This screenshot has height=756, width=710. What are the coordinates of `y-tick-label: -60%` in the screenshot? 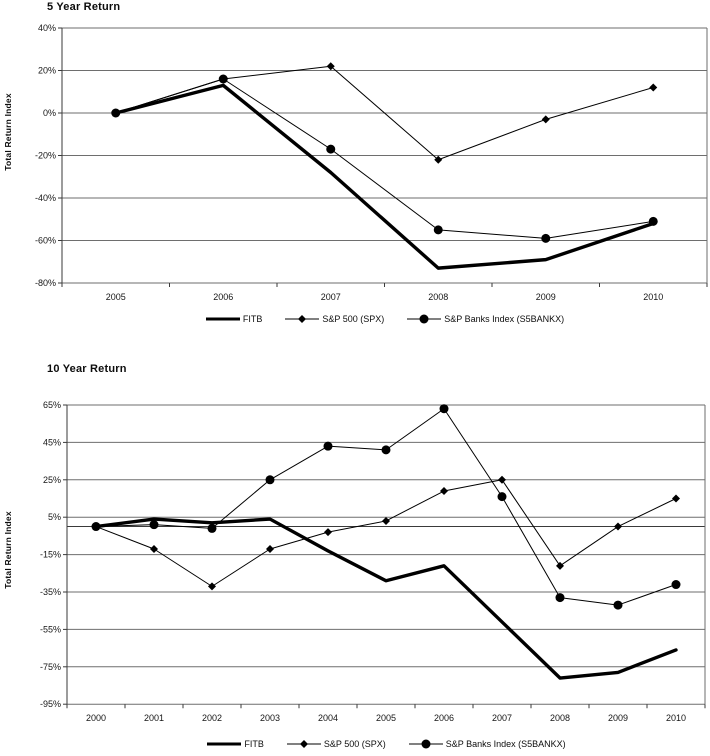 It's located at (45, 241).